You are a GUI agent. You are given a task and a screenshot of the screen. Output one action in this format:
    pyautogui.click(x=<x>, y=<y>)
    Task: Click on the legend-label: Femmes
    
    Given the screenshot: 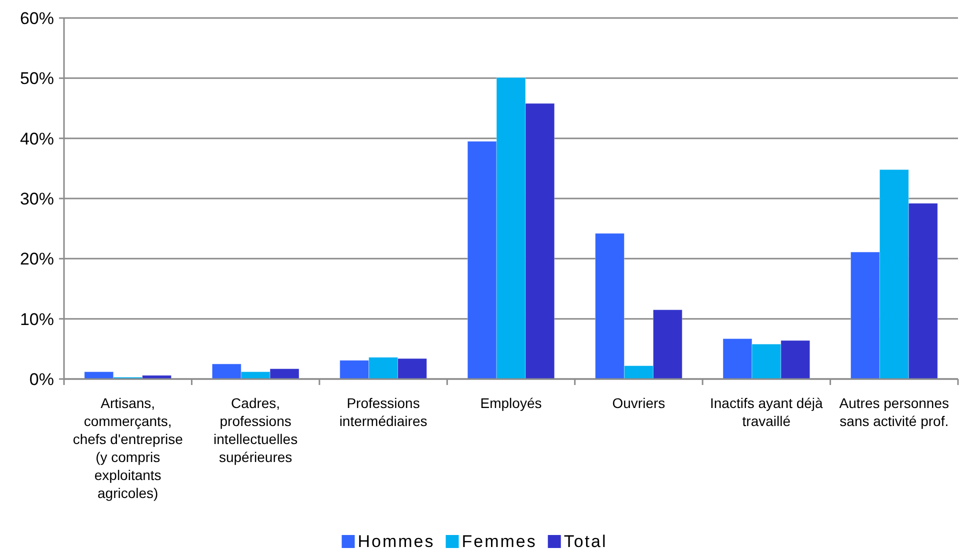 What is the action you would take?
    pyautogui.click(x=499, y=541)
    